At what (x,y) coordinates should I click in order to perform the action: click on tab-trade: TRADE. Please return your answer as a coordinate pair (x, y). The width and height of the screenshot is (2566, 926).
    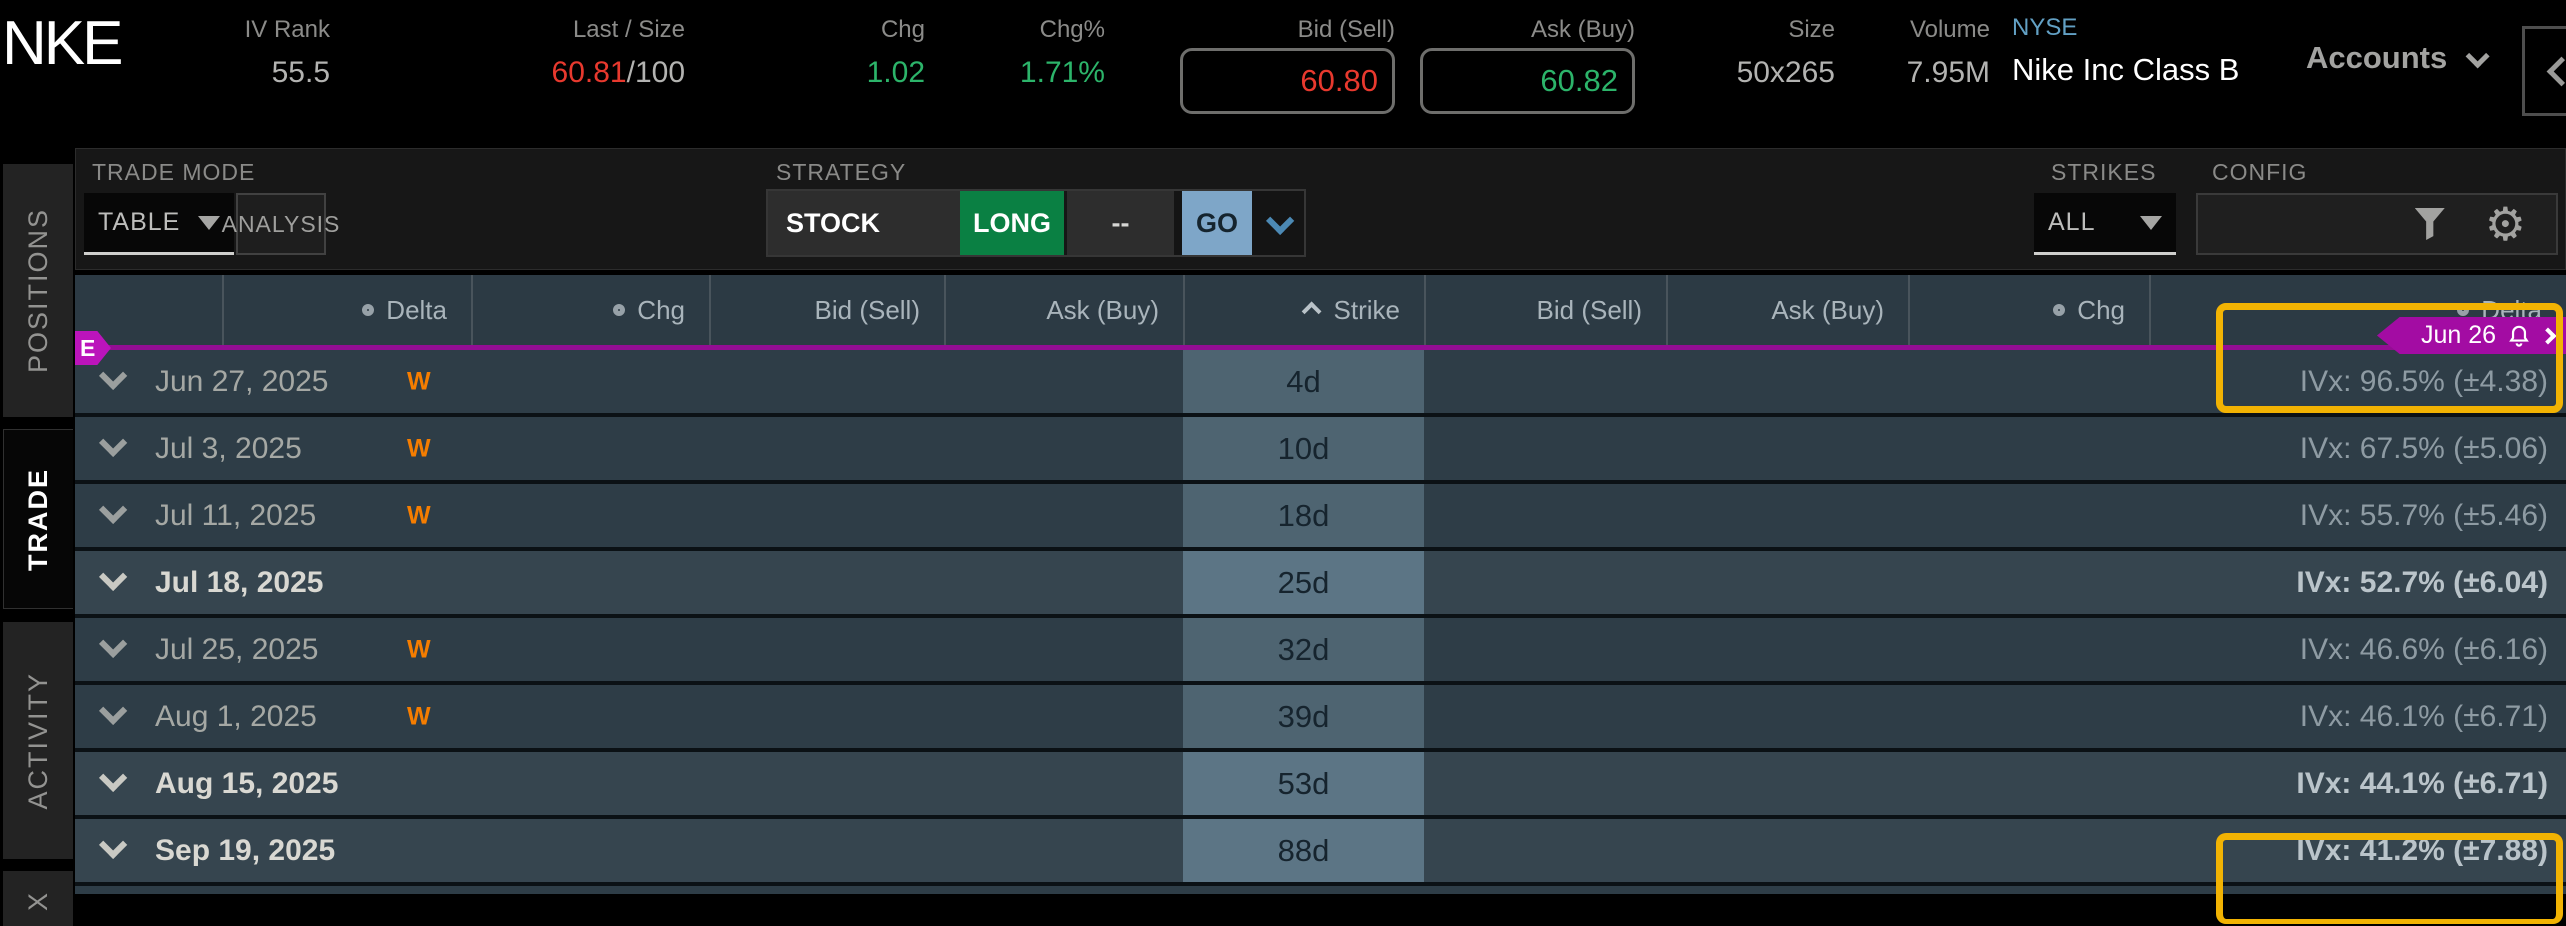
    Looking at the image, I should click on (38, 519).